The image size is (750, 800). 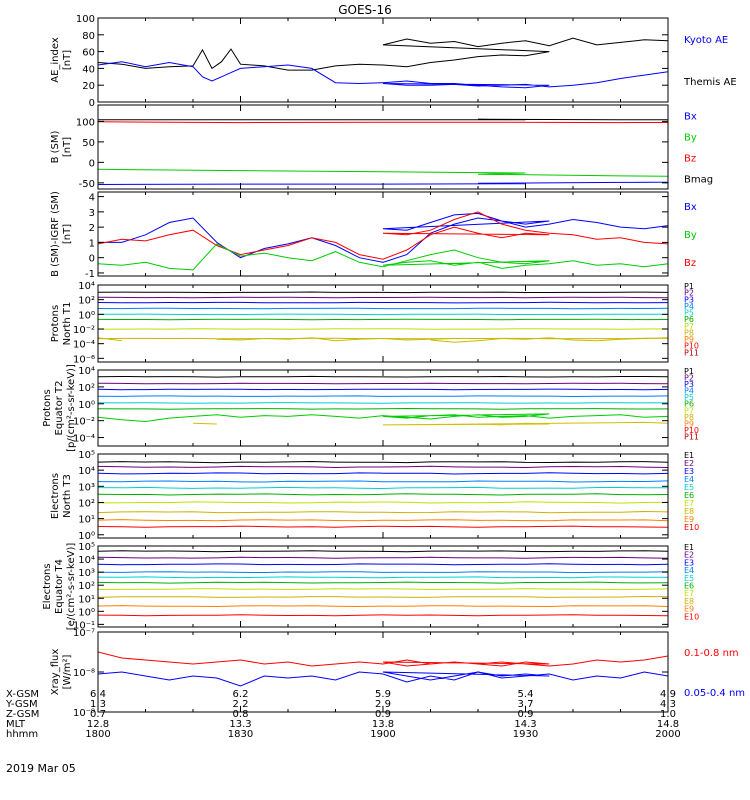 I want to click on footer-value: 1.3, so click(x=98, y=704).